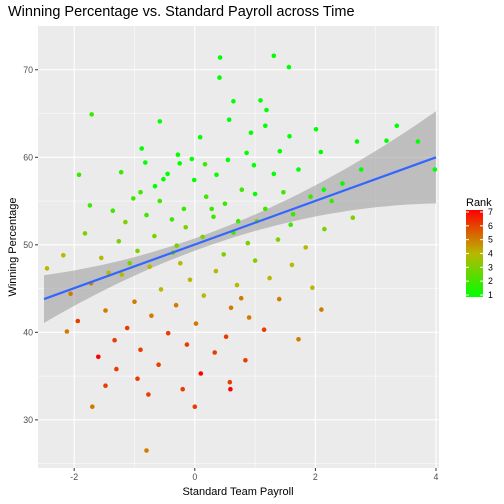 The height and width of the screenshot is (504, 504). What do you see at coordinates (479, 248) in the screenshot?
I see `legend: Rank 7 6 5 4 3 2 1` at bounding box center [479, 248].